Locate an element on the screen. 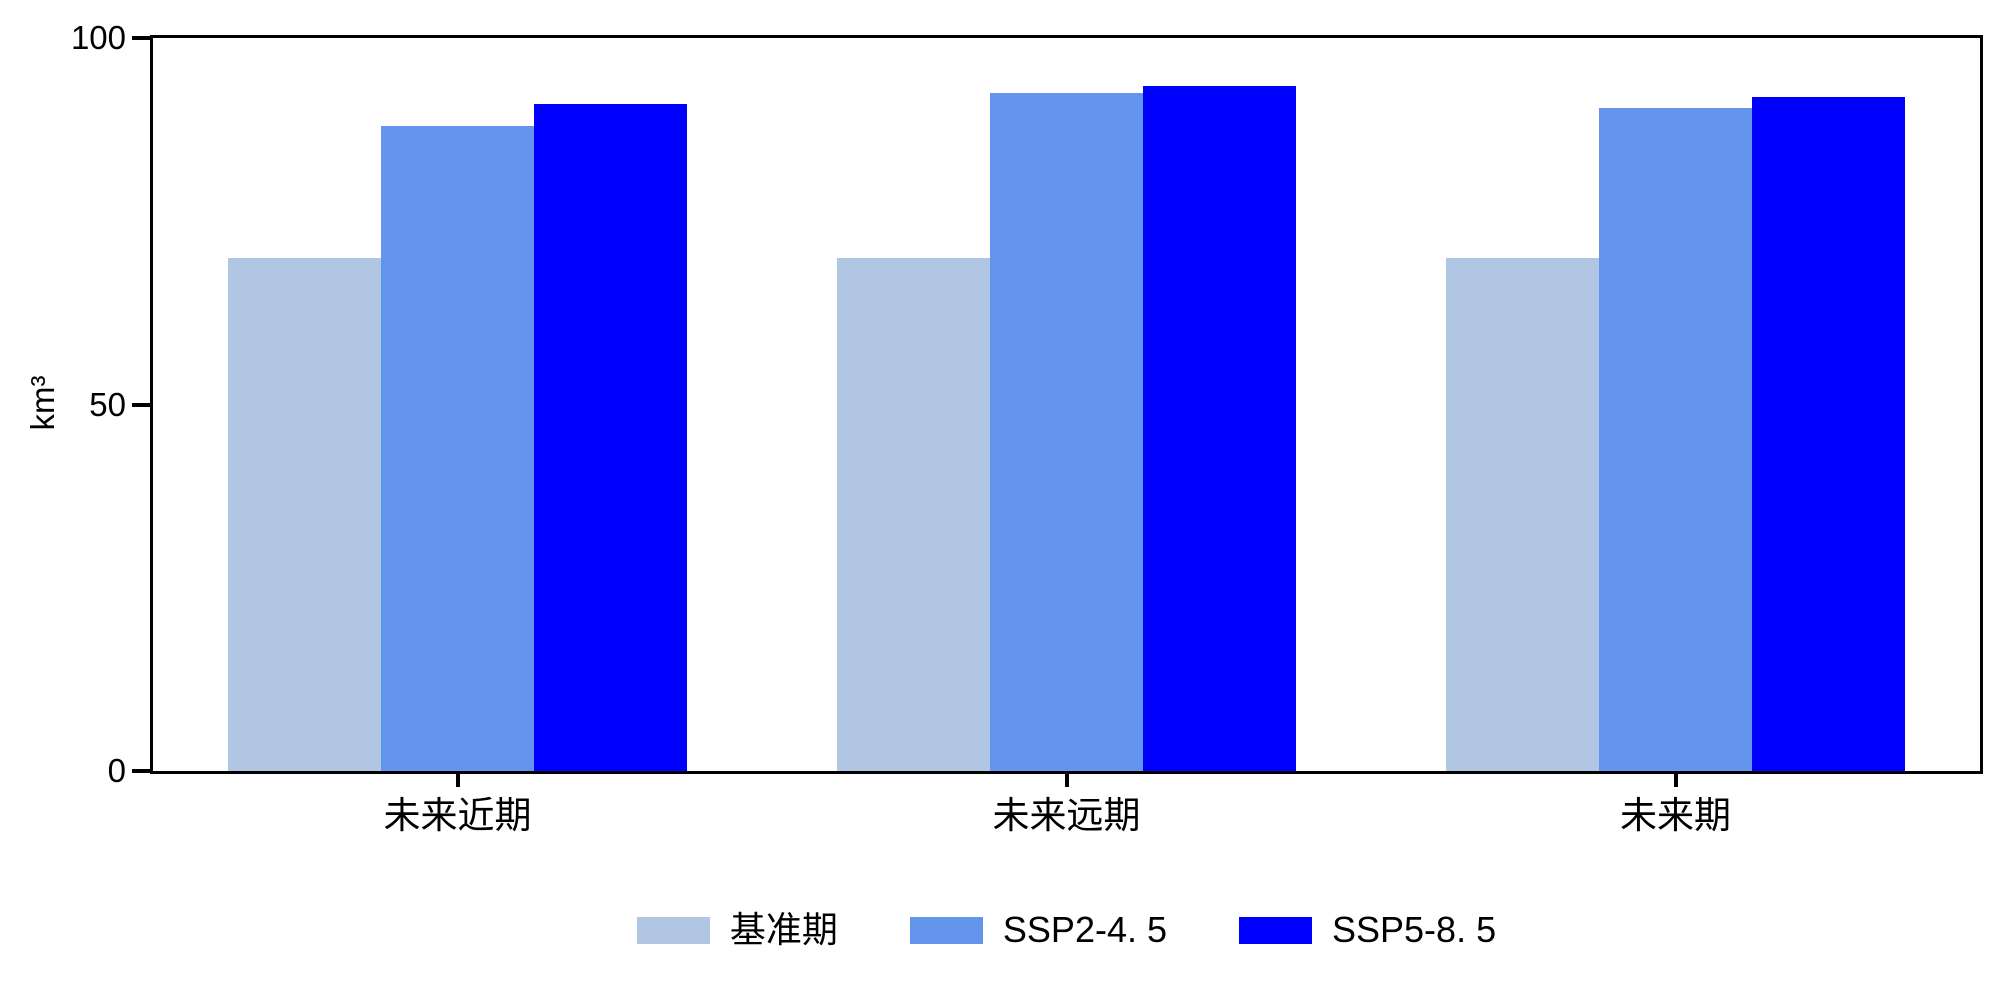 The image size is (2000, 987). bar-未来期-SSP2-4. 5 is located at coordinates (1675, 439).